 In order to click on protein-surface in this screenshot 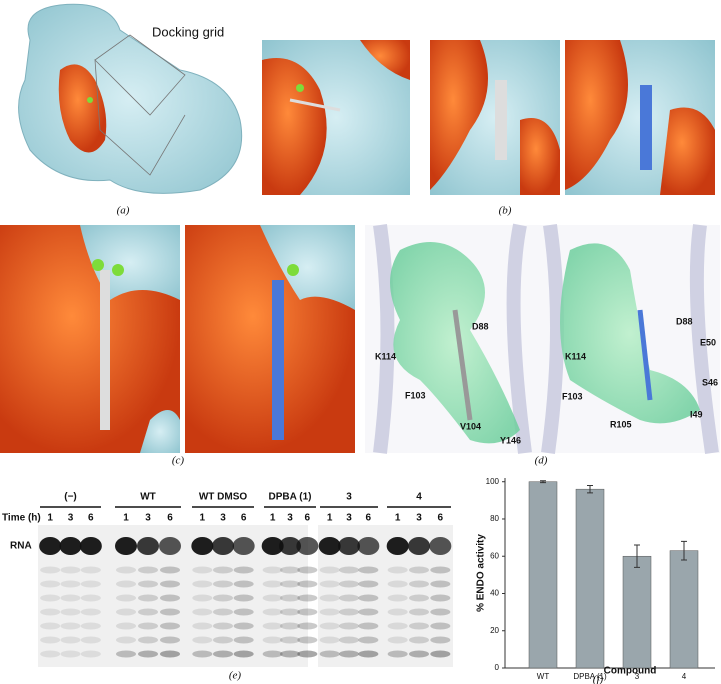, I will do `click(130, 98)`.